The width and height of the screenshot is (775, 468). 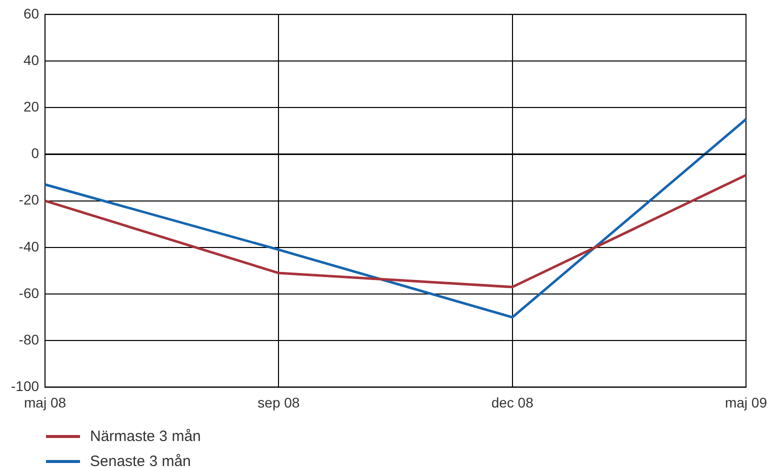 What do you see at coordinates (746, 402) in the screenshot?
I see `x-tick-label: maj 09` at bounding box center [746, 402].